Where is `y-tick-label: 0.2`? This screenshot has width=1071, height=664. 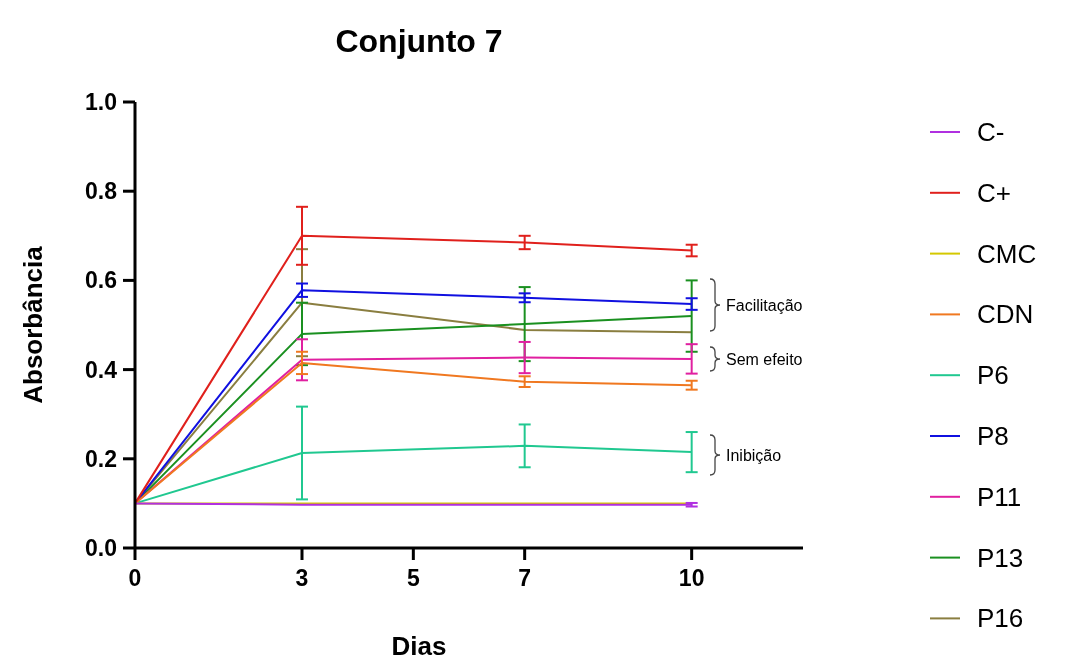 y-tick-label: 0.2 is located at coordinates (101, 458).